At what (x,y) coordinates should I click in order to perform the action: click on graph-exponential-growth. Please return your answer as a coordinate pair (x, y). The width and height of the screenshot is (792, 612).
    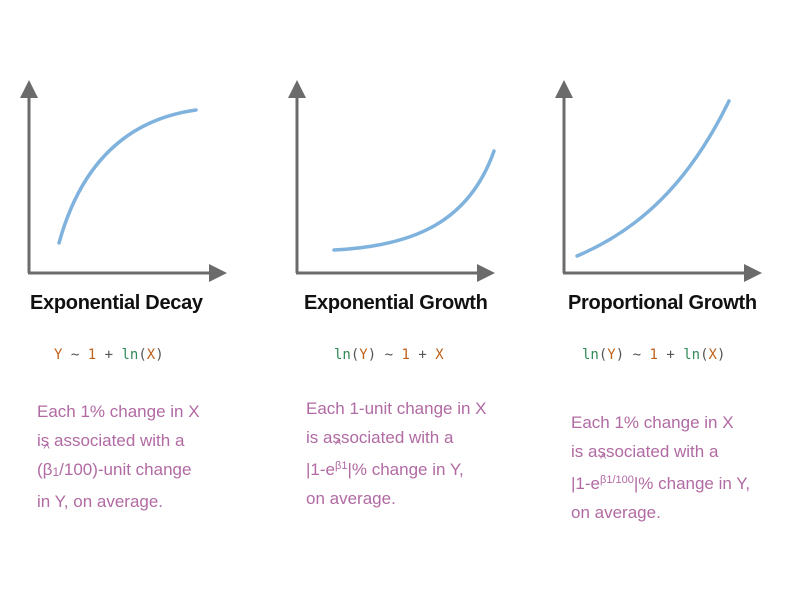
    Looking at the image, I should click on (392, 181).